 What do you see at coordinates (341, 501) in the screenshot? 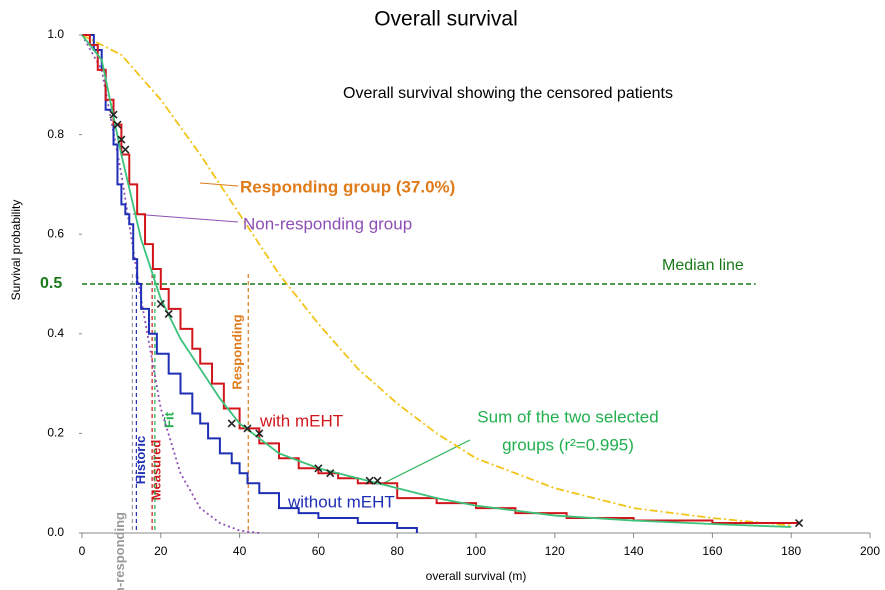
I see `series-label: without mEHT` at bounding box center [341, 501].